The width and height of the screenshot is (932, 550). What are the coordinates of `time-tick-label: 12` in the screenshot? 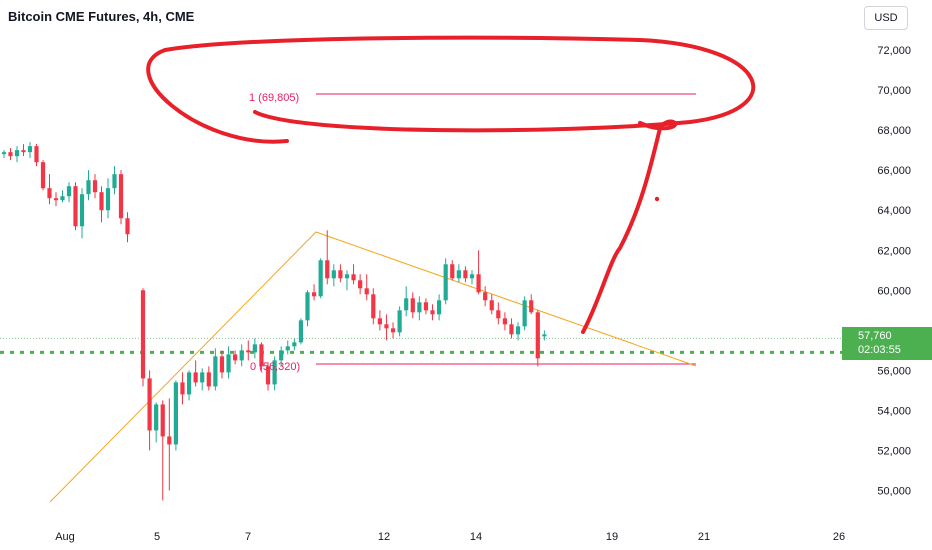 It's located at (384, 537).